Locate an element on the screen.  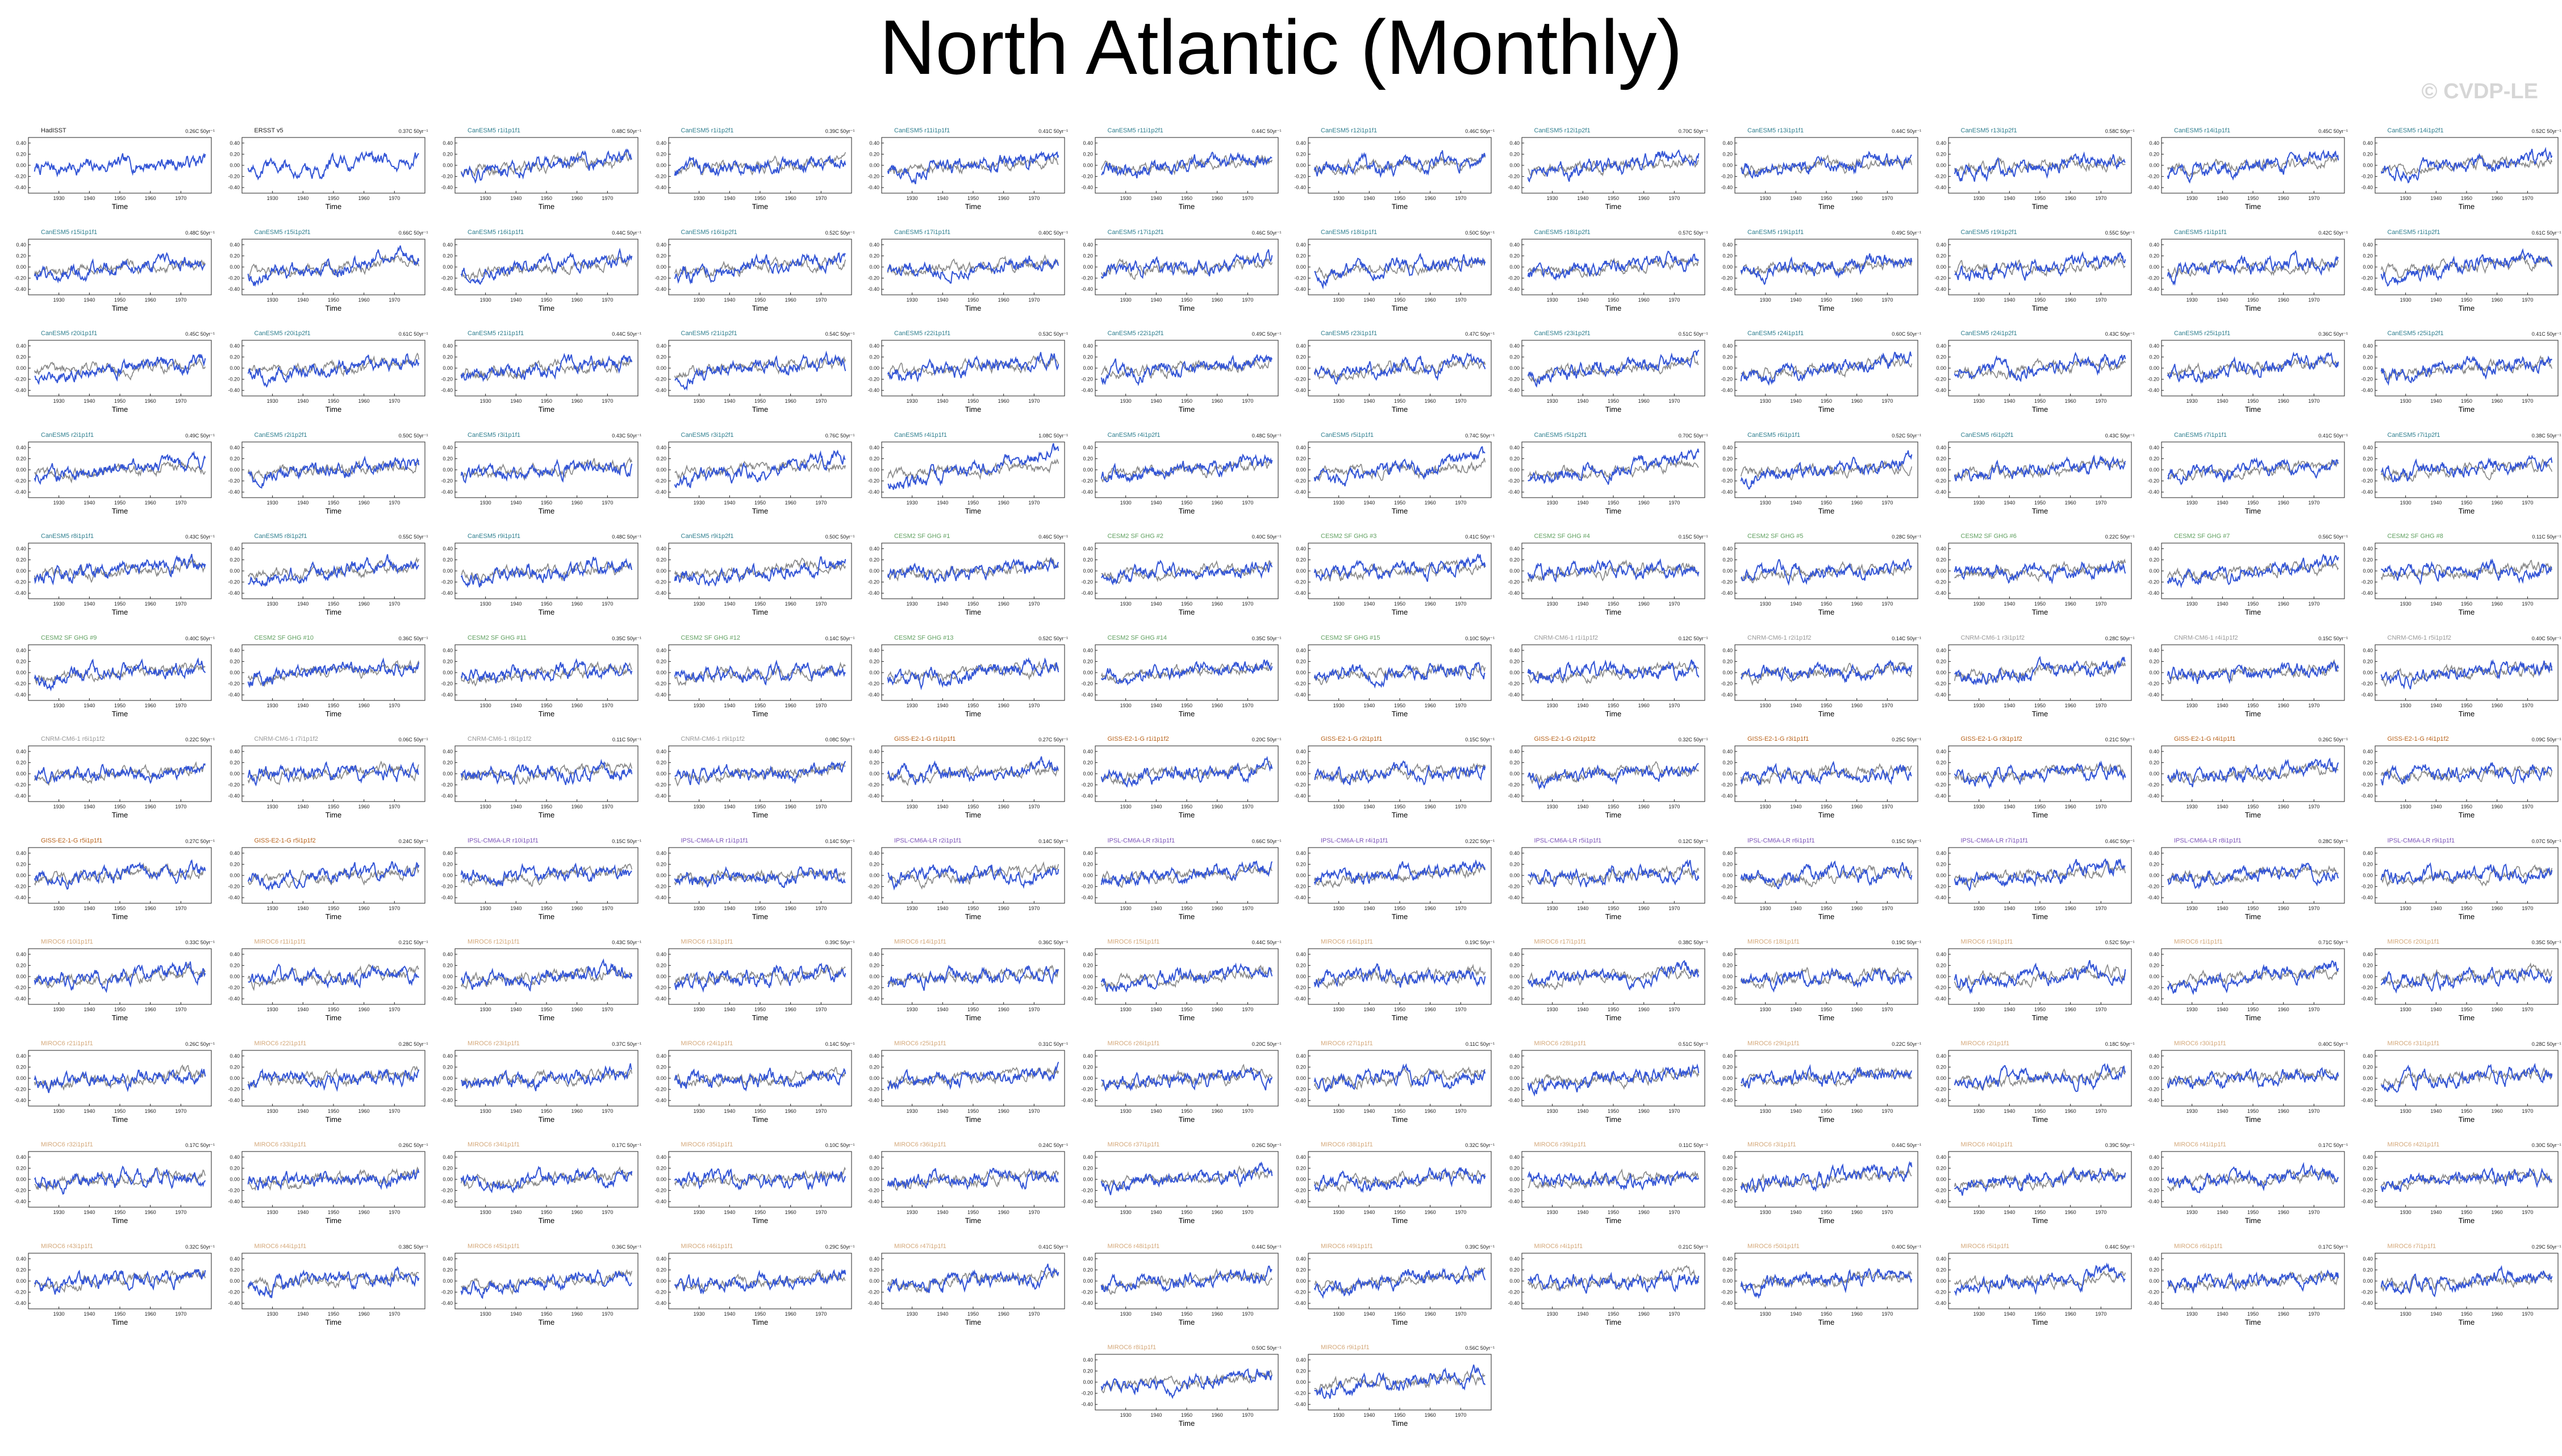
panel-trend-label: 0.35C 50yr⁻¹ is located at coordinates (2546, 942).